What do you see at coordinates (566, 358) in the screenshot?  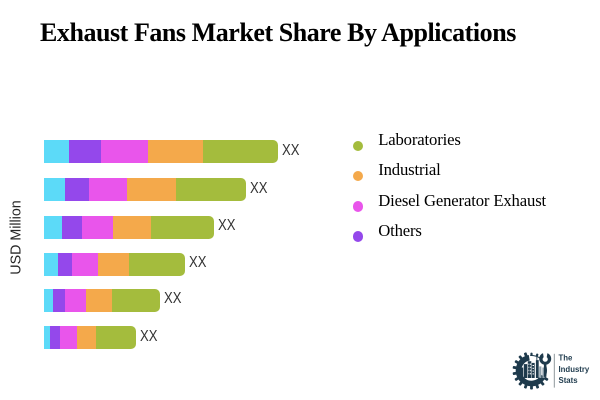 I see `svg-text: The` at bounding box center [566, 358].